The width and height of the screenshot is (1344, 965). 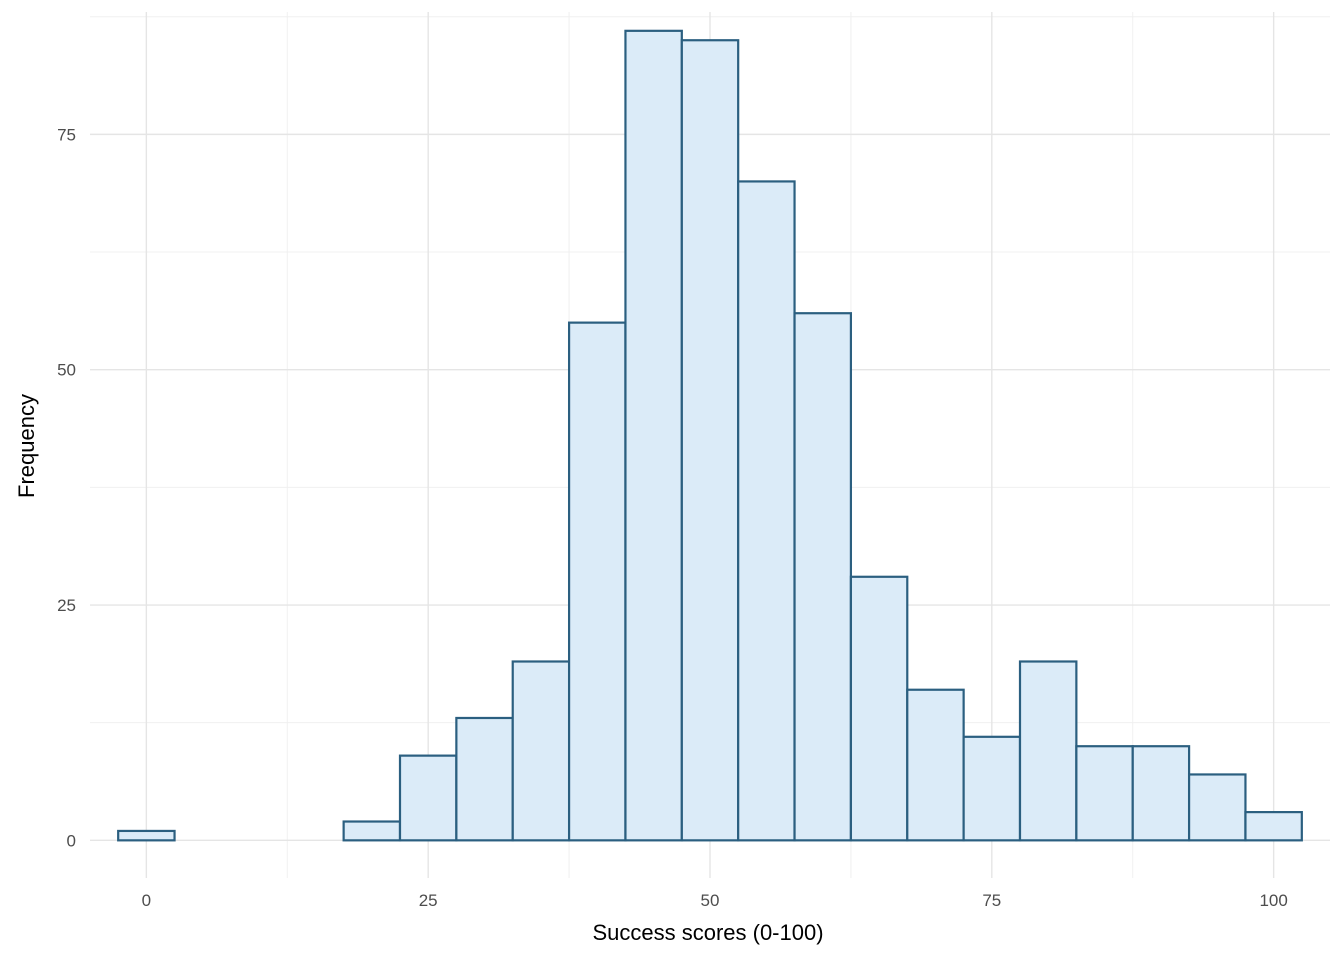 What do you see at coordinates (1273, 900) in the screenshot?
I see `x-tick-label: 100` at bounding box center [1273, 900].